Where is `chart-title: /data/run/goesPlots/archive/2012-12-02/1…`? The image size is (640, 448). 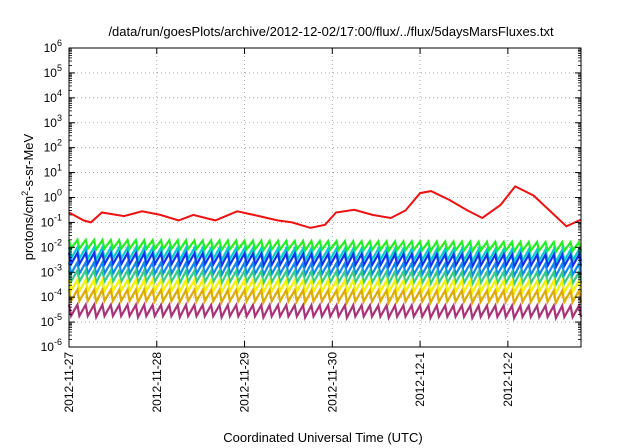 chart-title: /data/run/goesPlots/archive/2012-12-02/1… is located at coordinates (331, 31).